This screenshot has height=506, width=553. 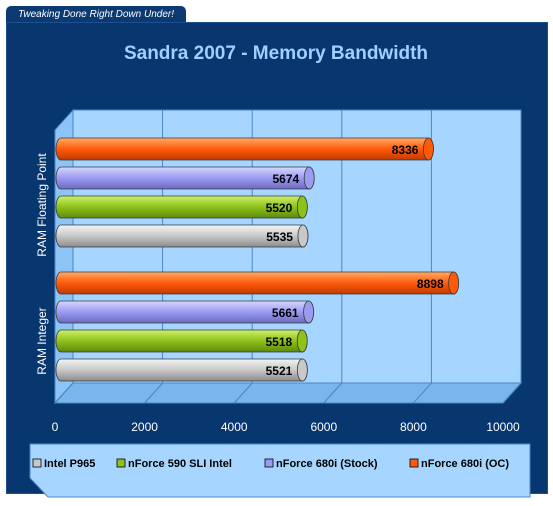 What do you see at coordinates (465, 464) in the screenshot?
I see `legend-label: nForce 680i (OC)` at bounding box center [465, 464].